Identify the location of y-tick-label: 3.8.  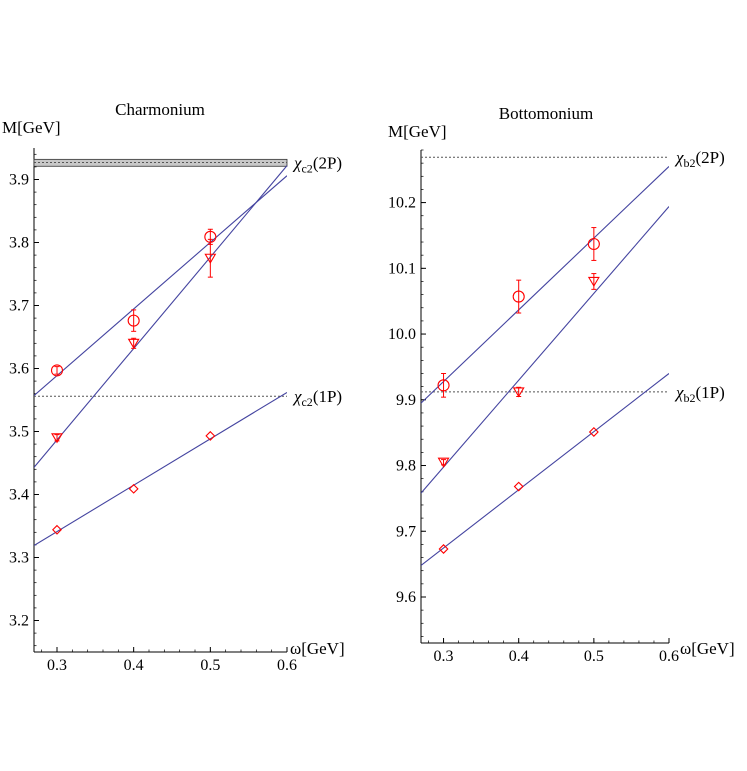
(19, 243).